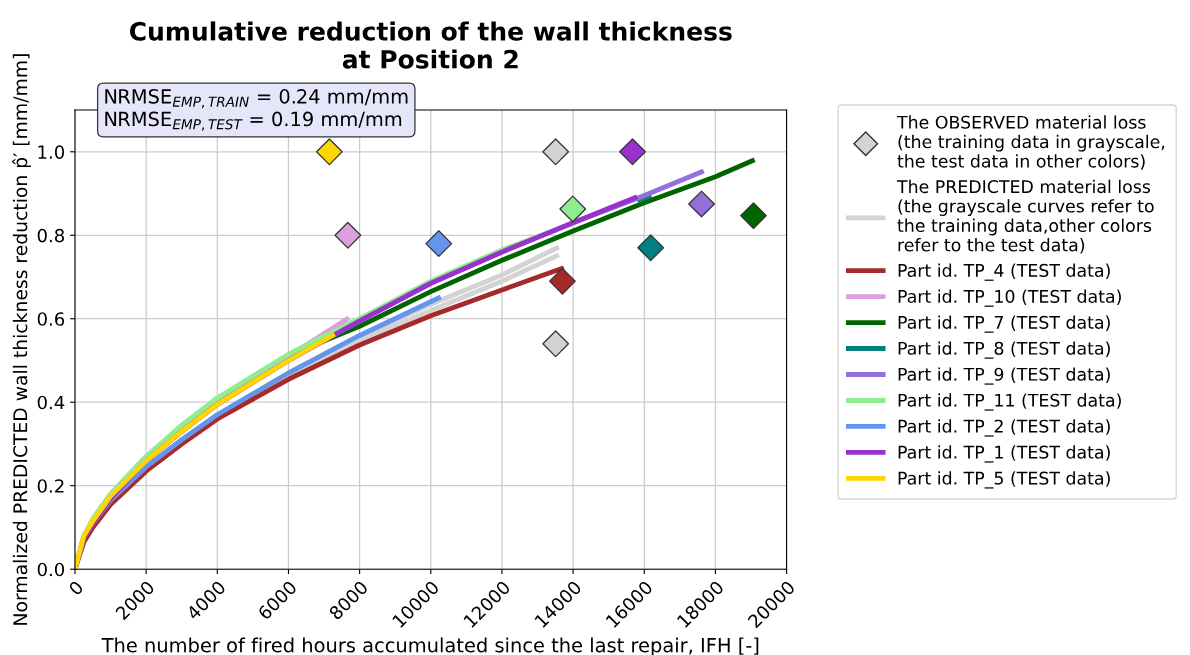  I want to click on legend-label: Part id. TP_11 (TEST data), so click(1009, 402).